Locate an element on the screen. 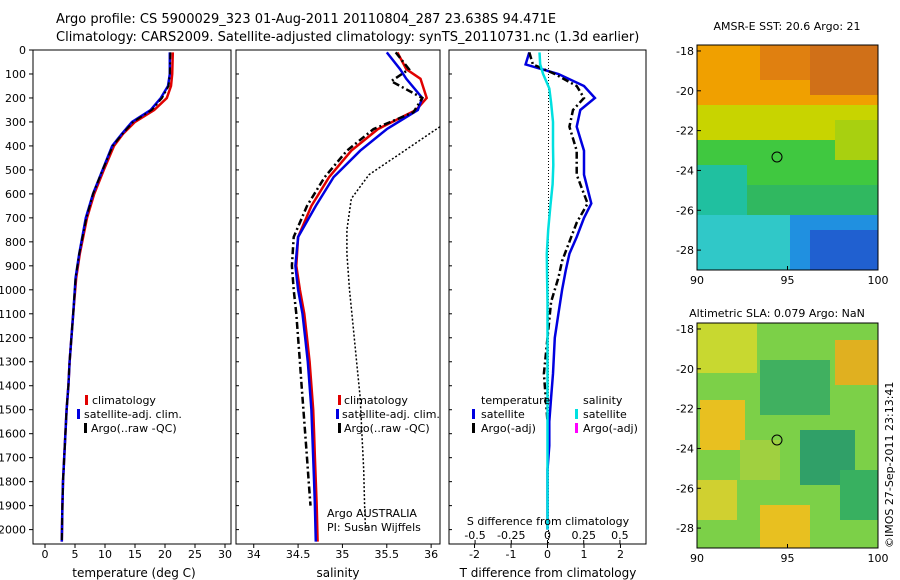 The height and width of the screenshot is (580, 900). x-tick-label: 15 is located at coordinates (135, 554).